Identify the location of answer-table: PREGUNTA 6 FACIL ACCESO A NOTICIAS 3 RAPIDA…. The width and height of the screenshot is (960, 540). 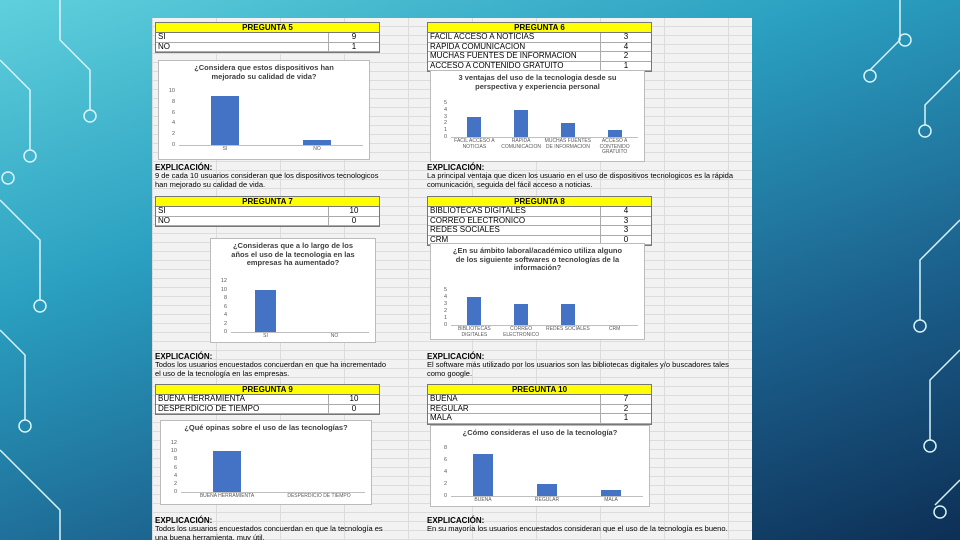
(539, 47).